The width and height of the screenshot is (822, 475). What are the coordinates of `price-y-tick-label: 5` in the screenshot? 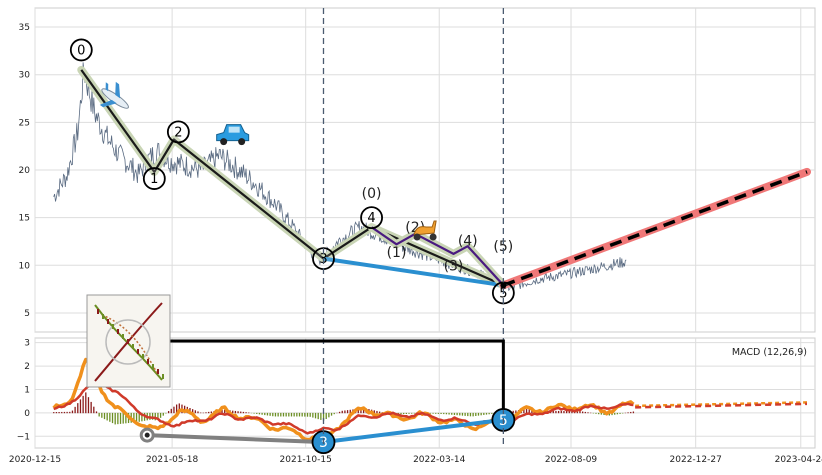 It's located at (27, 314).